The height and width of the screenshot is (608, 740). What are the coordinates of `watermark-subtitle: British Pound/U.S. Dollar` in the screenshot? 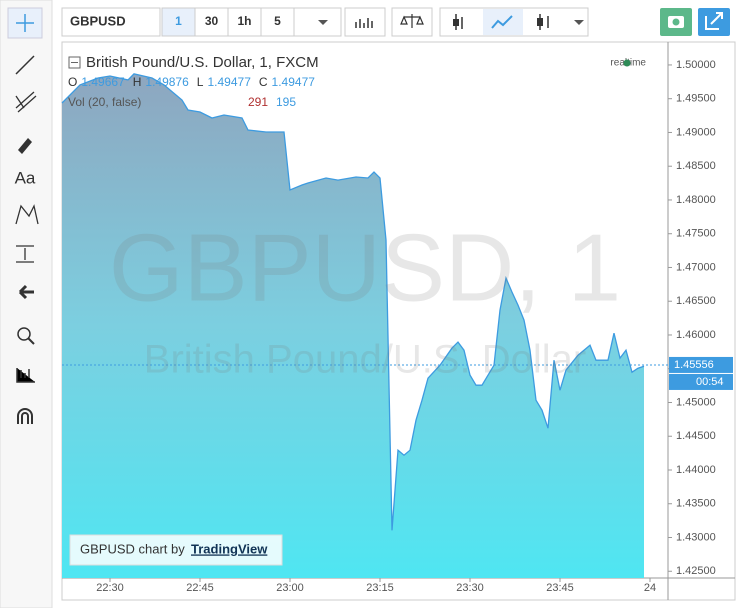 It's located at (365, 360).